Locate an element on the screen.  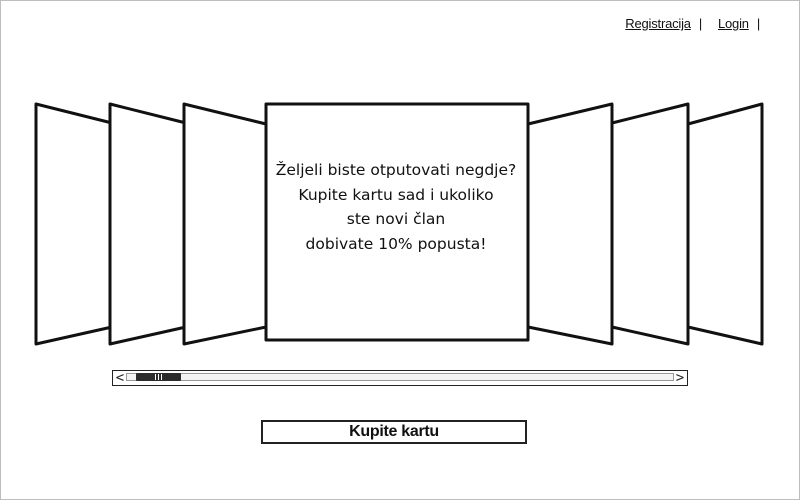
buy-ticket-button: Kupite kartu is located at coordinates (394, 432).